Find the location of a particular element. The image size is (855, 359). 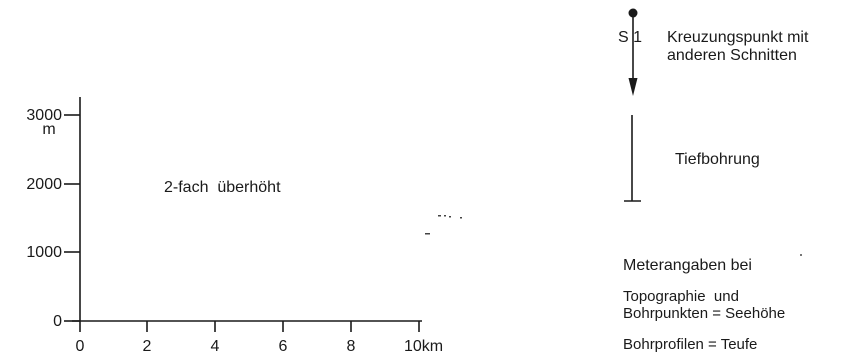

deep-borehole-legend: Tiefbohrung is located at coordinates (692, 158).